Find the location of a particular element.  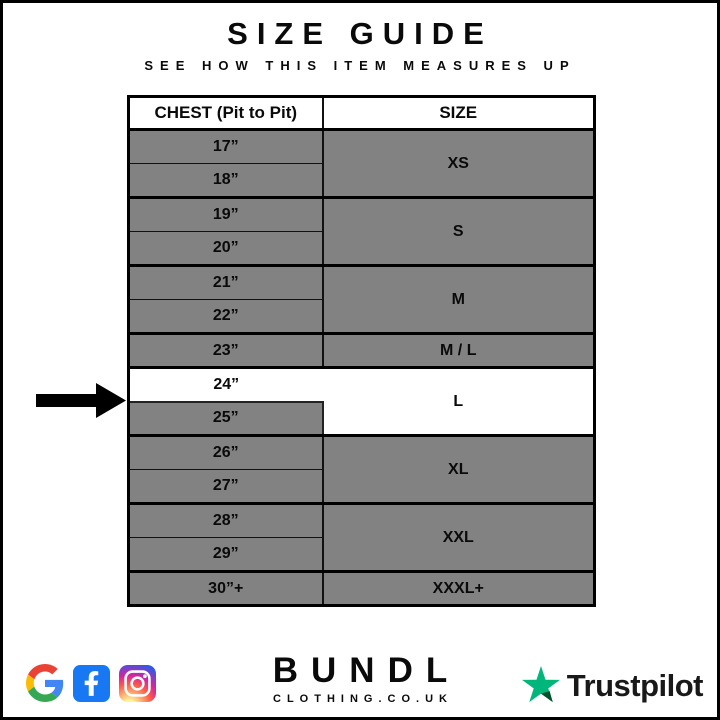

trustpilot-logo: Trustpilot is located at coordinates (612, 686).